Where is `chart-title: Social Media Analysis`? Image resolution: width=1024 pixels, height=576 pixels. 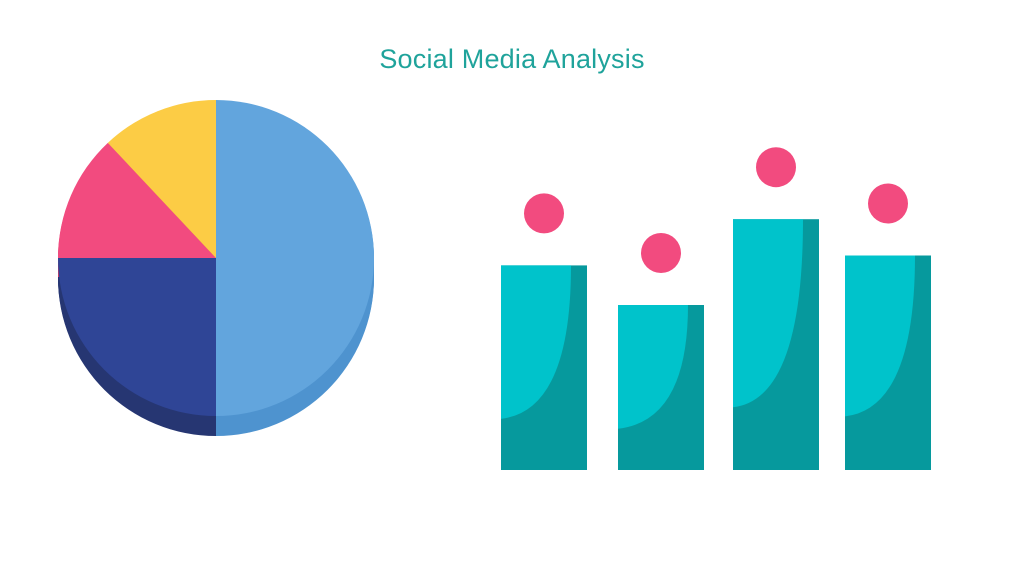 chart-title: Social Media Analysis is located at coordinates (512, 59).